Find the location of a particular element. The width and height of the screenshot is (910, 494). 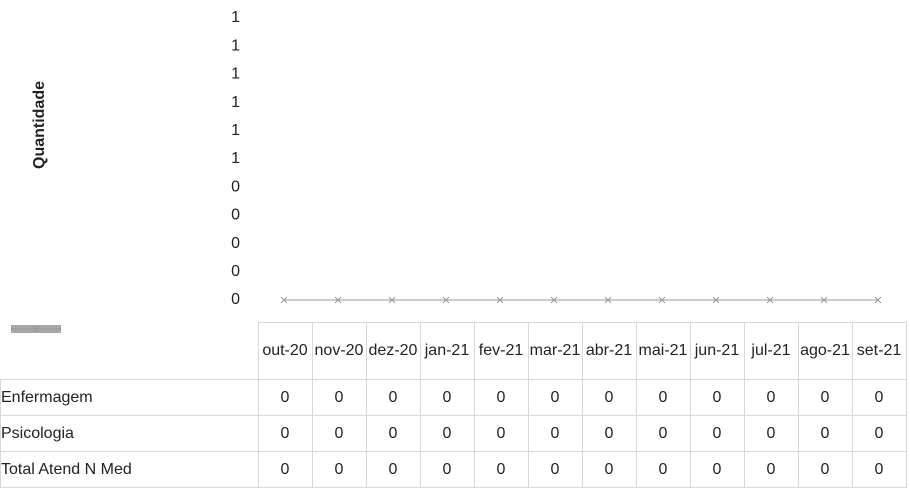

x-tick-label: mai-21 is located at coordinates (663, 351).